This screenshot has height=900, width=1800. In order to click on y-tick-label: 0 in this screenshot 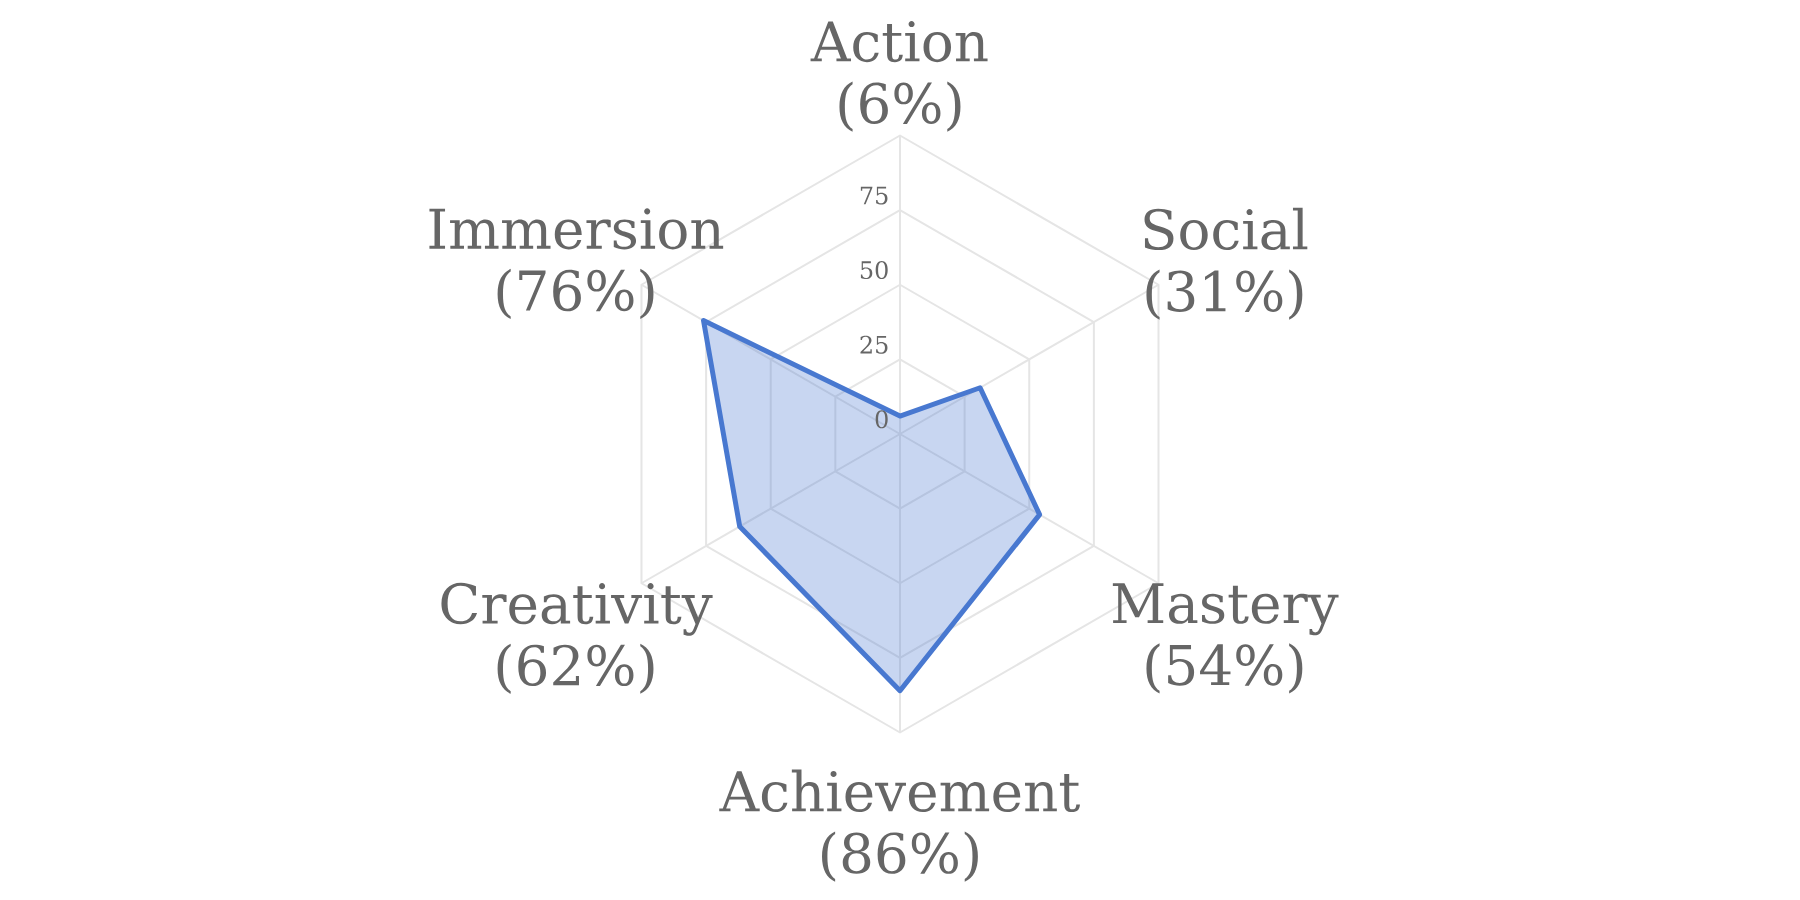, I will do `click(881, 419)`.